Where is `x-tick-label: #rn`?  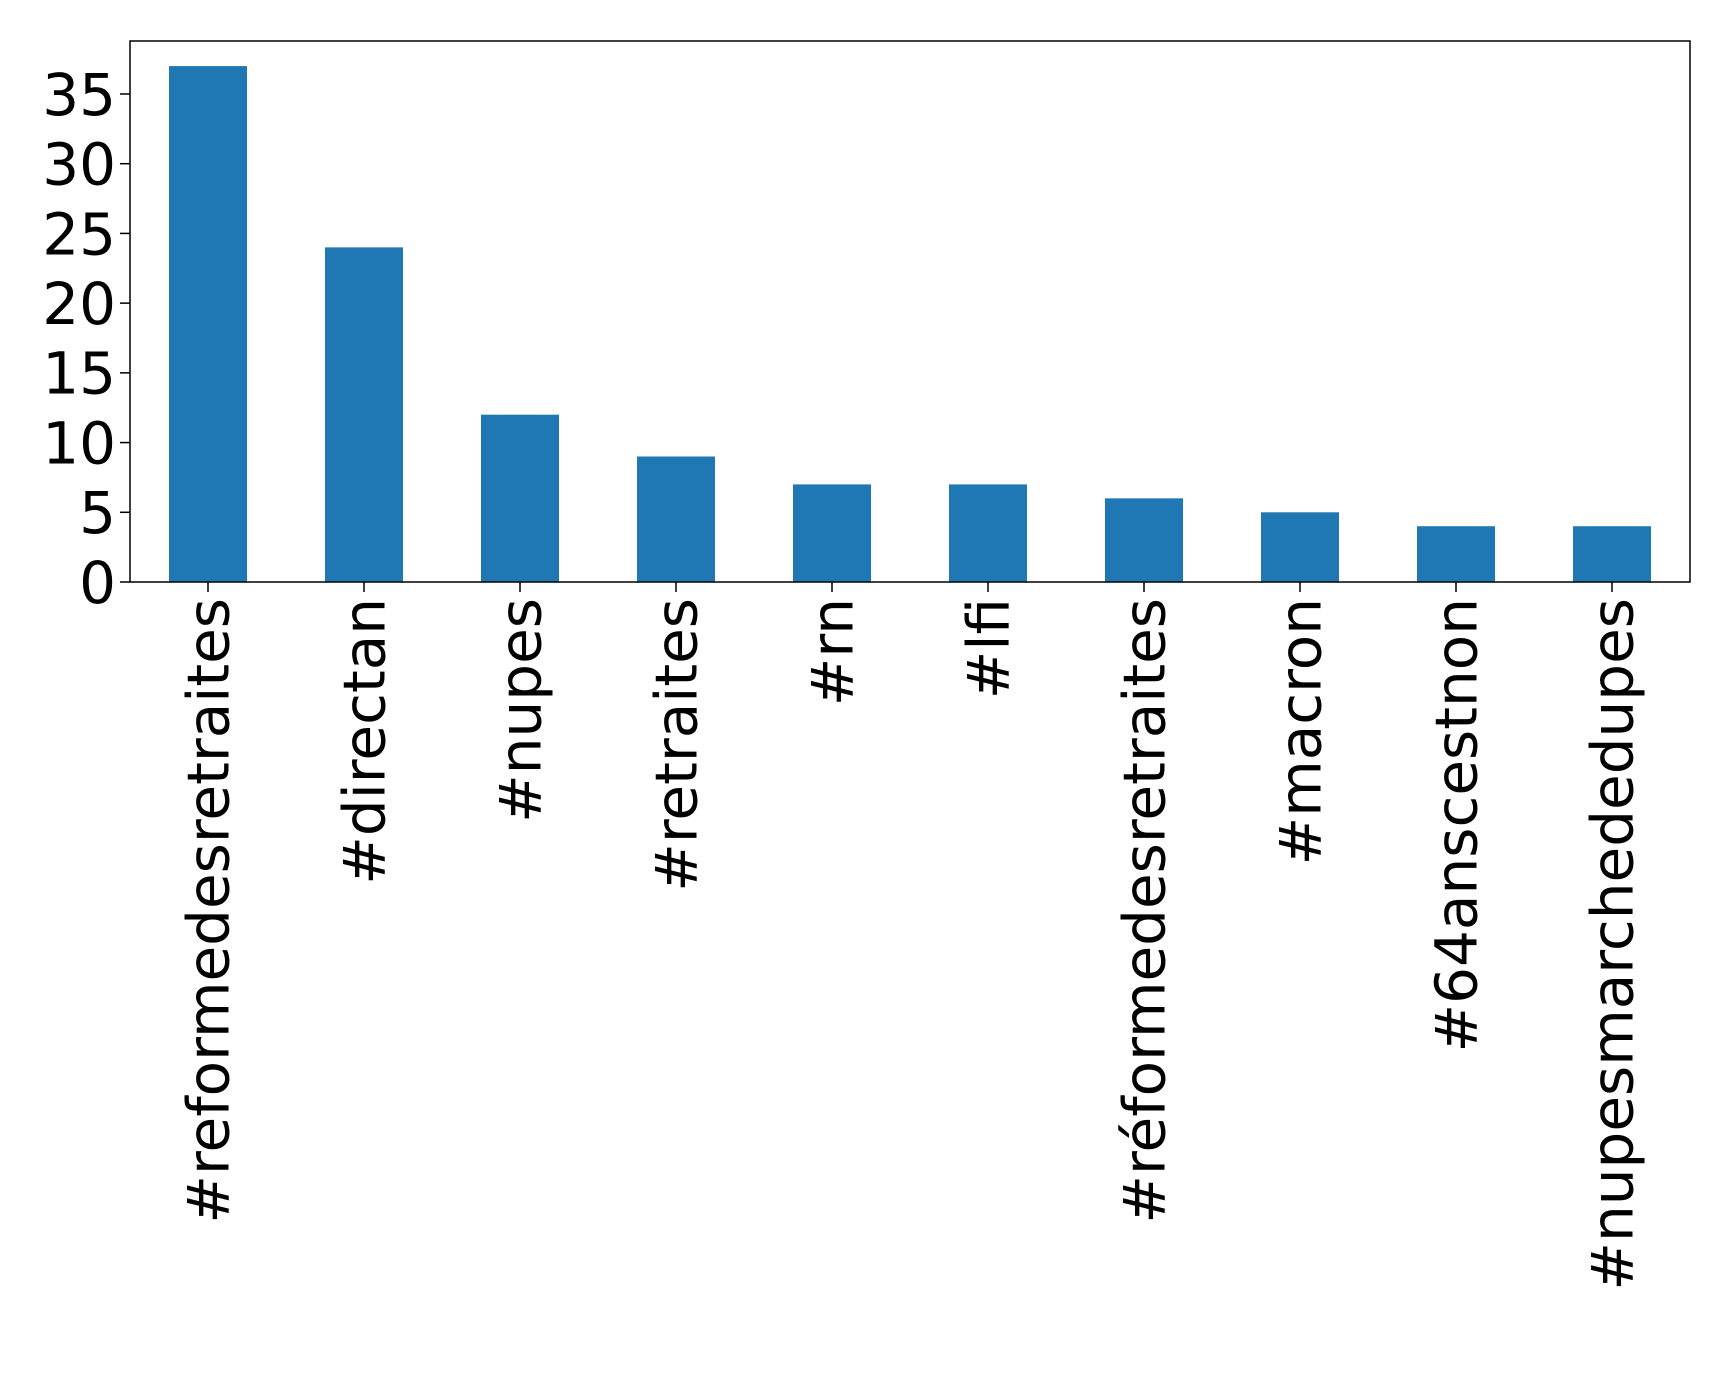 x-tick-label: #rn is located at coordinates (832, 652).